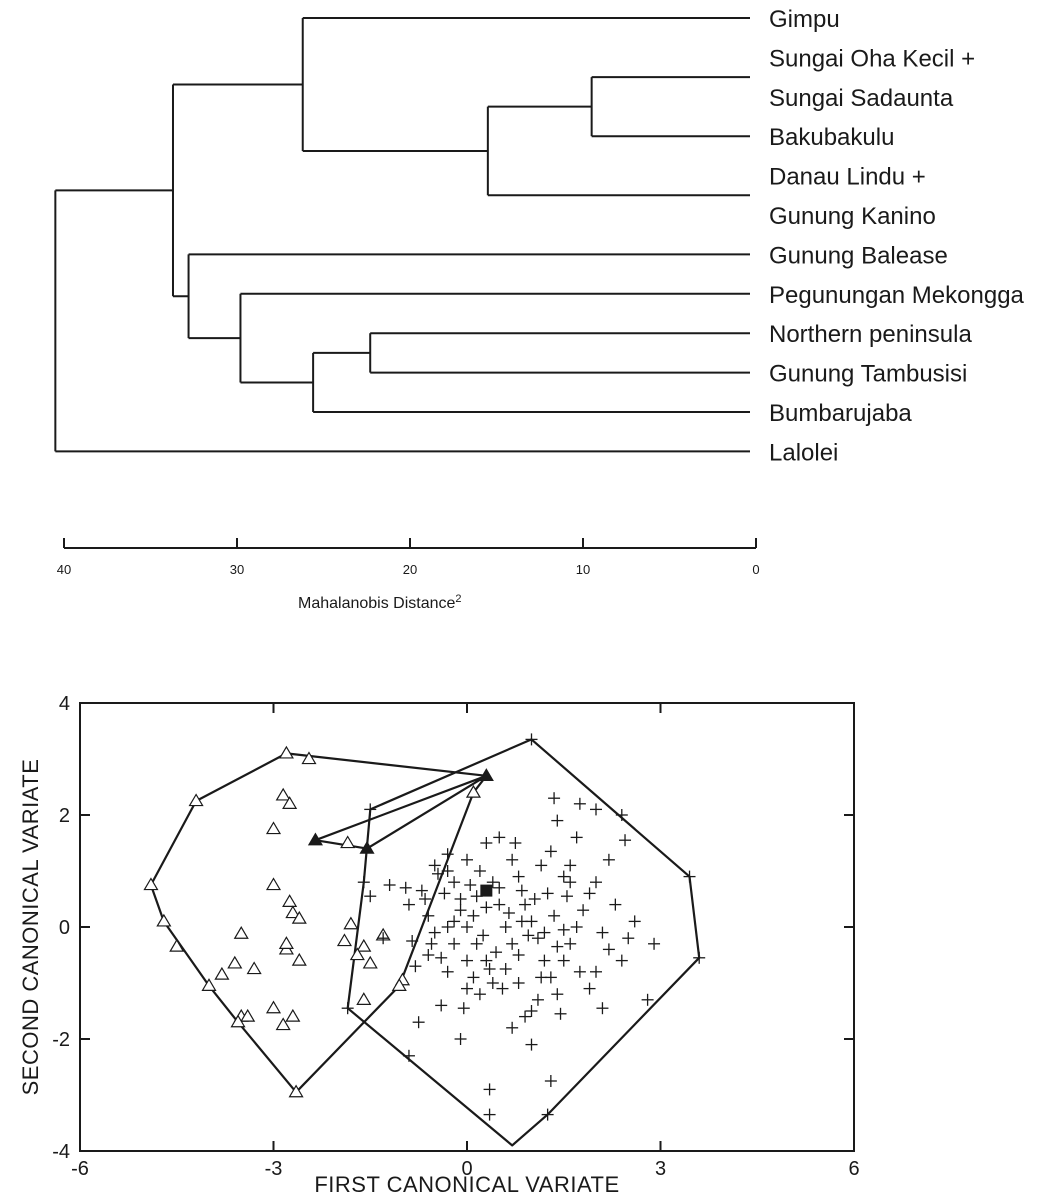 The image size is (1060, 1202). Describe the element at coordinates (64, 704) in the screenshot. I see `y-tick-label: 4` at that location.